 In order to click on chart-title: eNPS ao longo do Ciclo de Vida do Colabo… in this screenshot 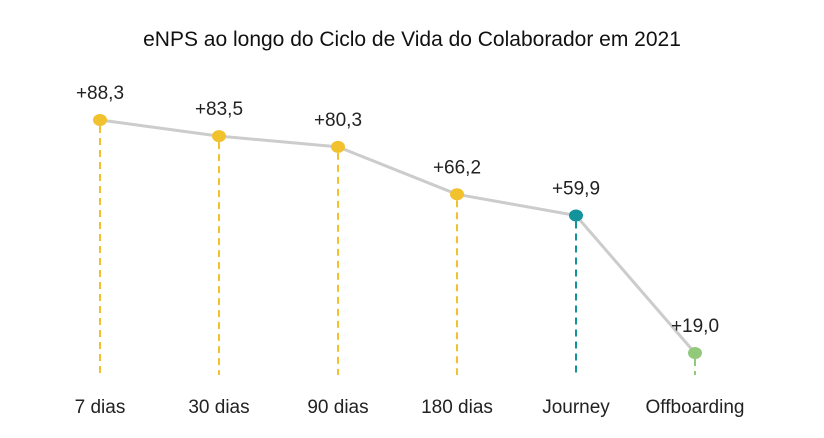, I will do `click(412, 39)`.